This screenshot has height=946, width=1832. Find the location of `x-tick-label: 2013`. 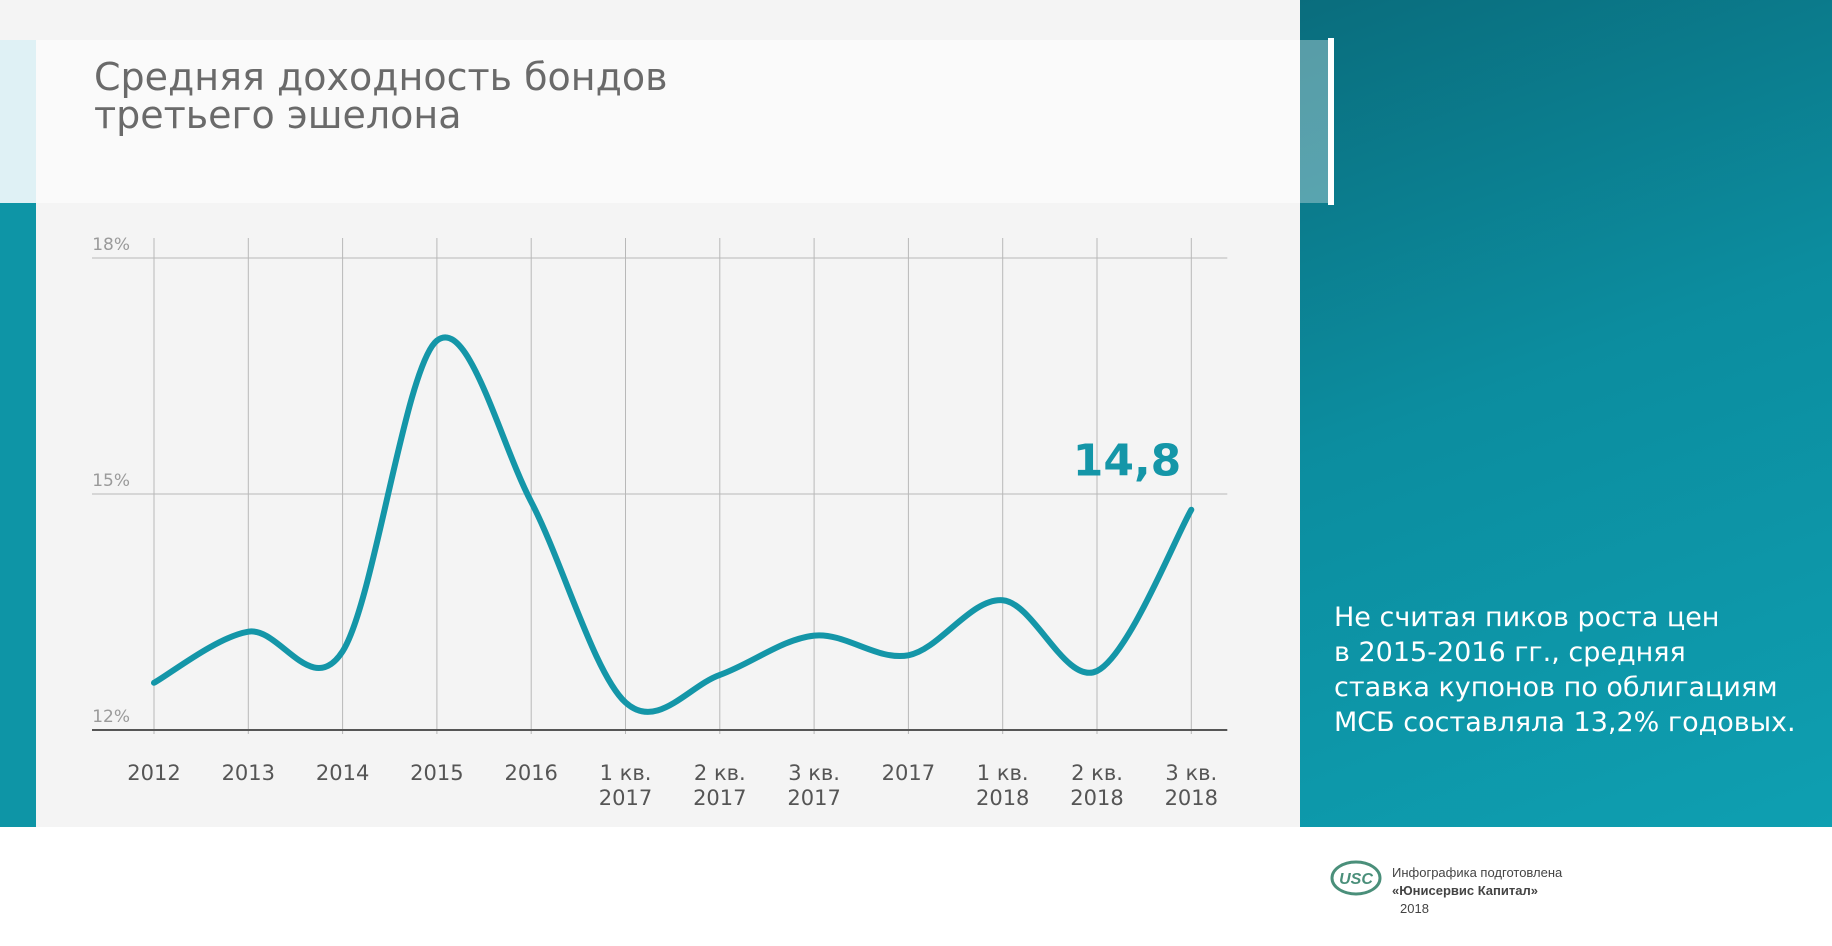

x-tick-label: 2013 is located at coordinates (248, 773).